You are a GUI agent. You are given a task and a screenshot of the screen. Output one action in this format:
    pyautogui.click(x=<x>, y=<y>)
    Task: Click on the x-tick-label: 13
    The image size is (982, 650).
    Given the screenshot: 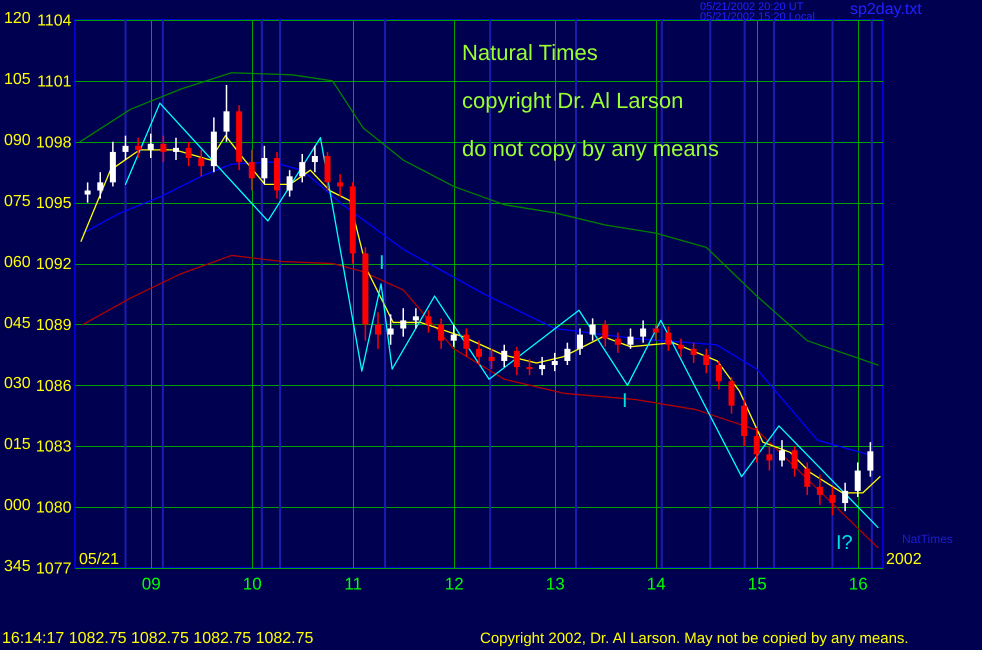 What is the action you would take?
    pyautogui.click(x=555, y=584)
    